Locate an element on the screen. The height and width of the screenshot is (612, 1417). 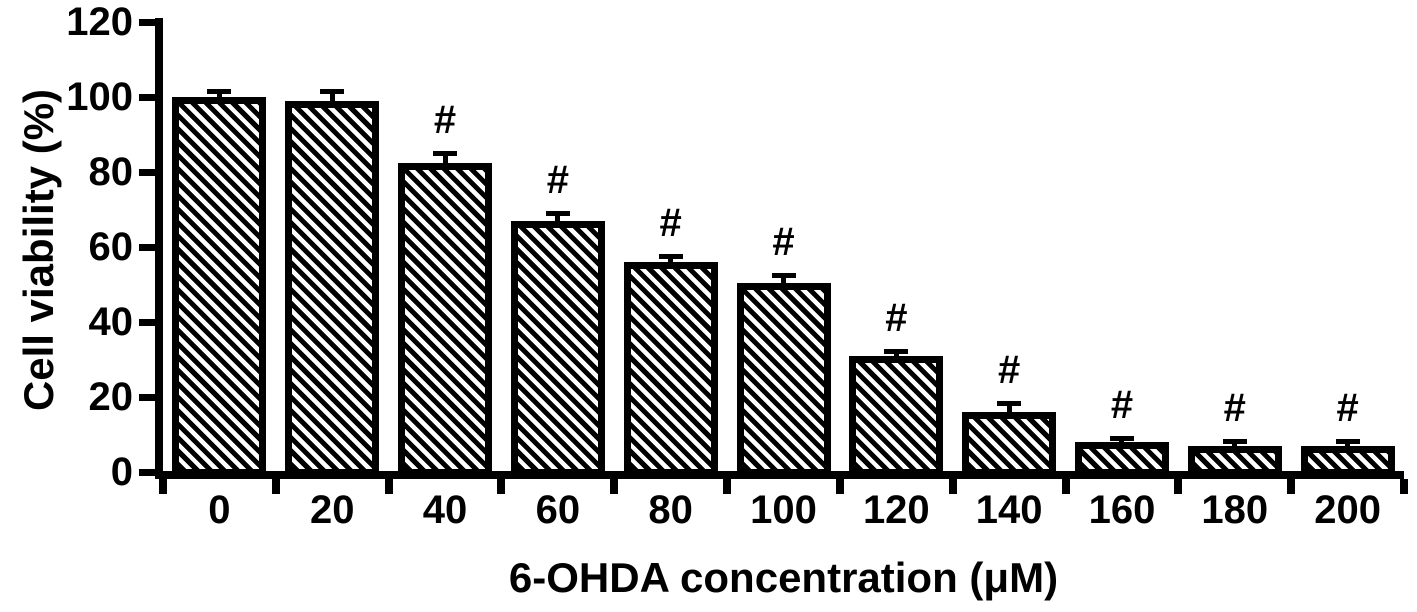
y-tick-label: 40 is located at coordinates (111, 322).